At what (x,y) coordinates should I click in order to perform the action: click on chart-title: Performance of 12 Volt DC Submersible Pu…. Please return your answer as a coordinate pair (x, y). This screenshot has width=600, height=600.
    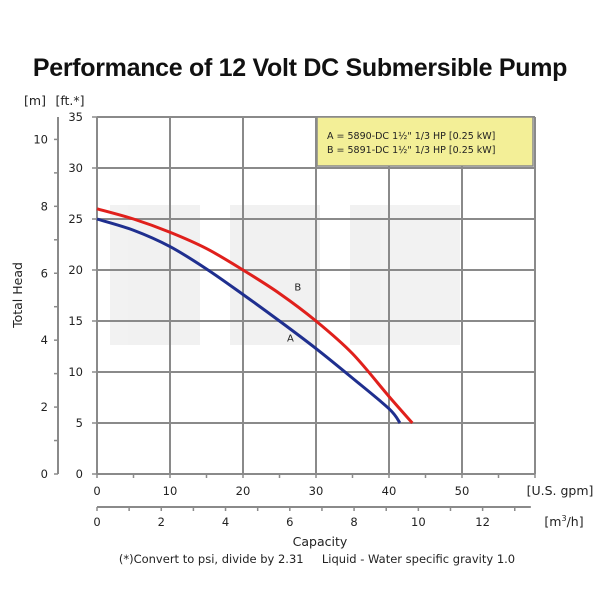
    Looking at the image, I should click on (300, 68).